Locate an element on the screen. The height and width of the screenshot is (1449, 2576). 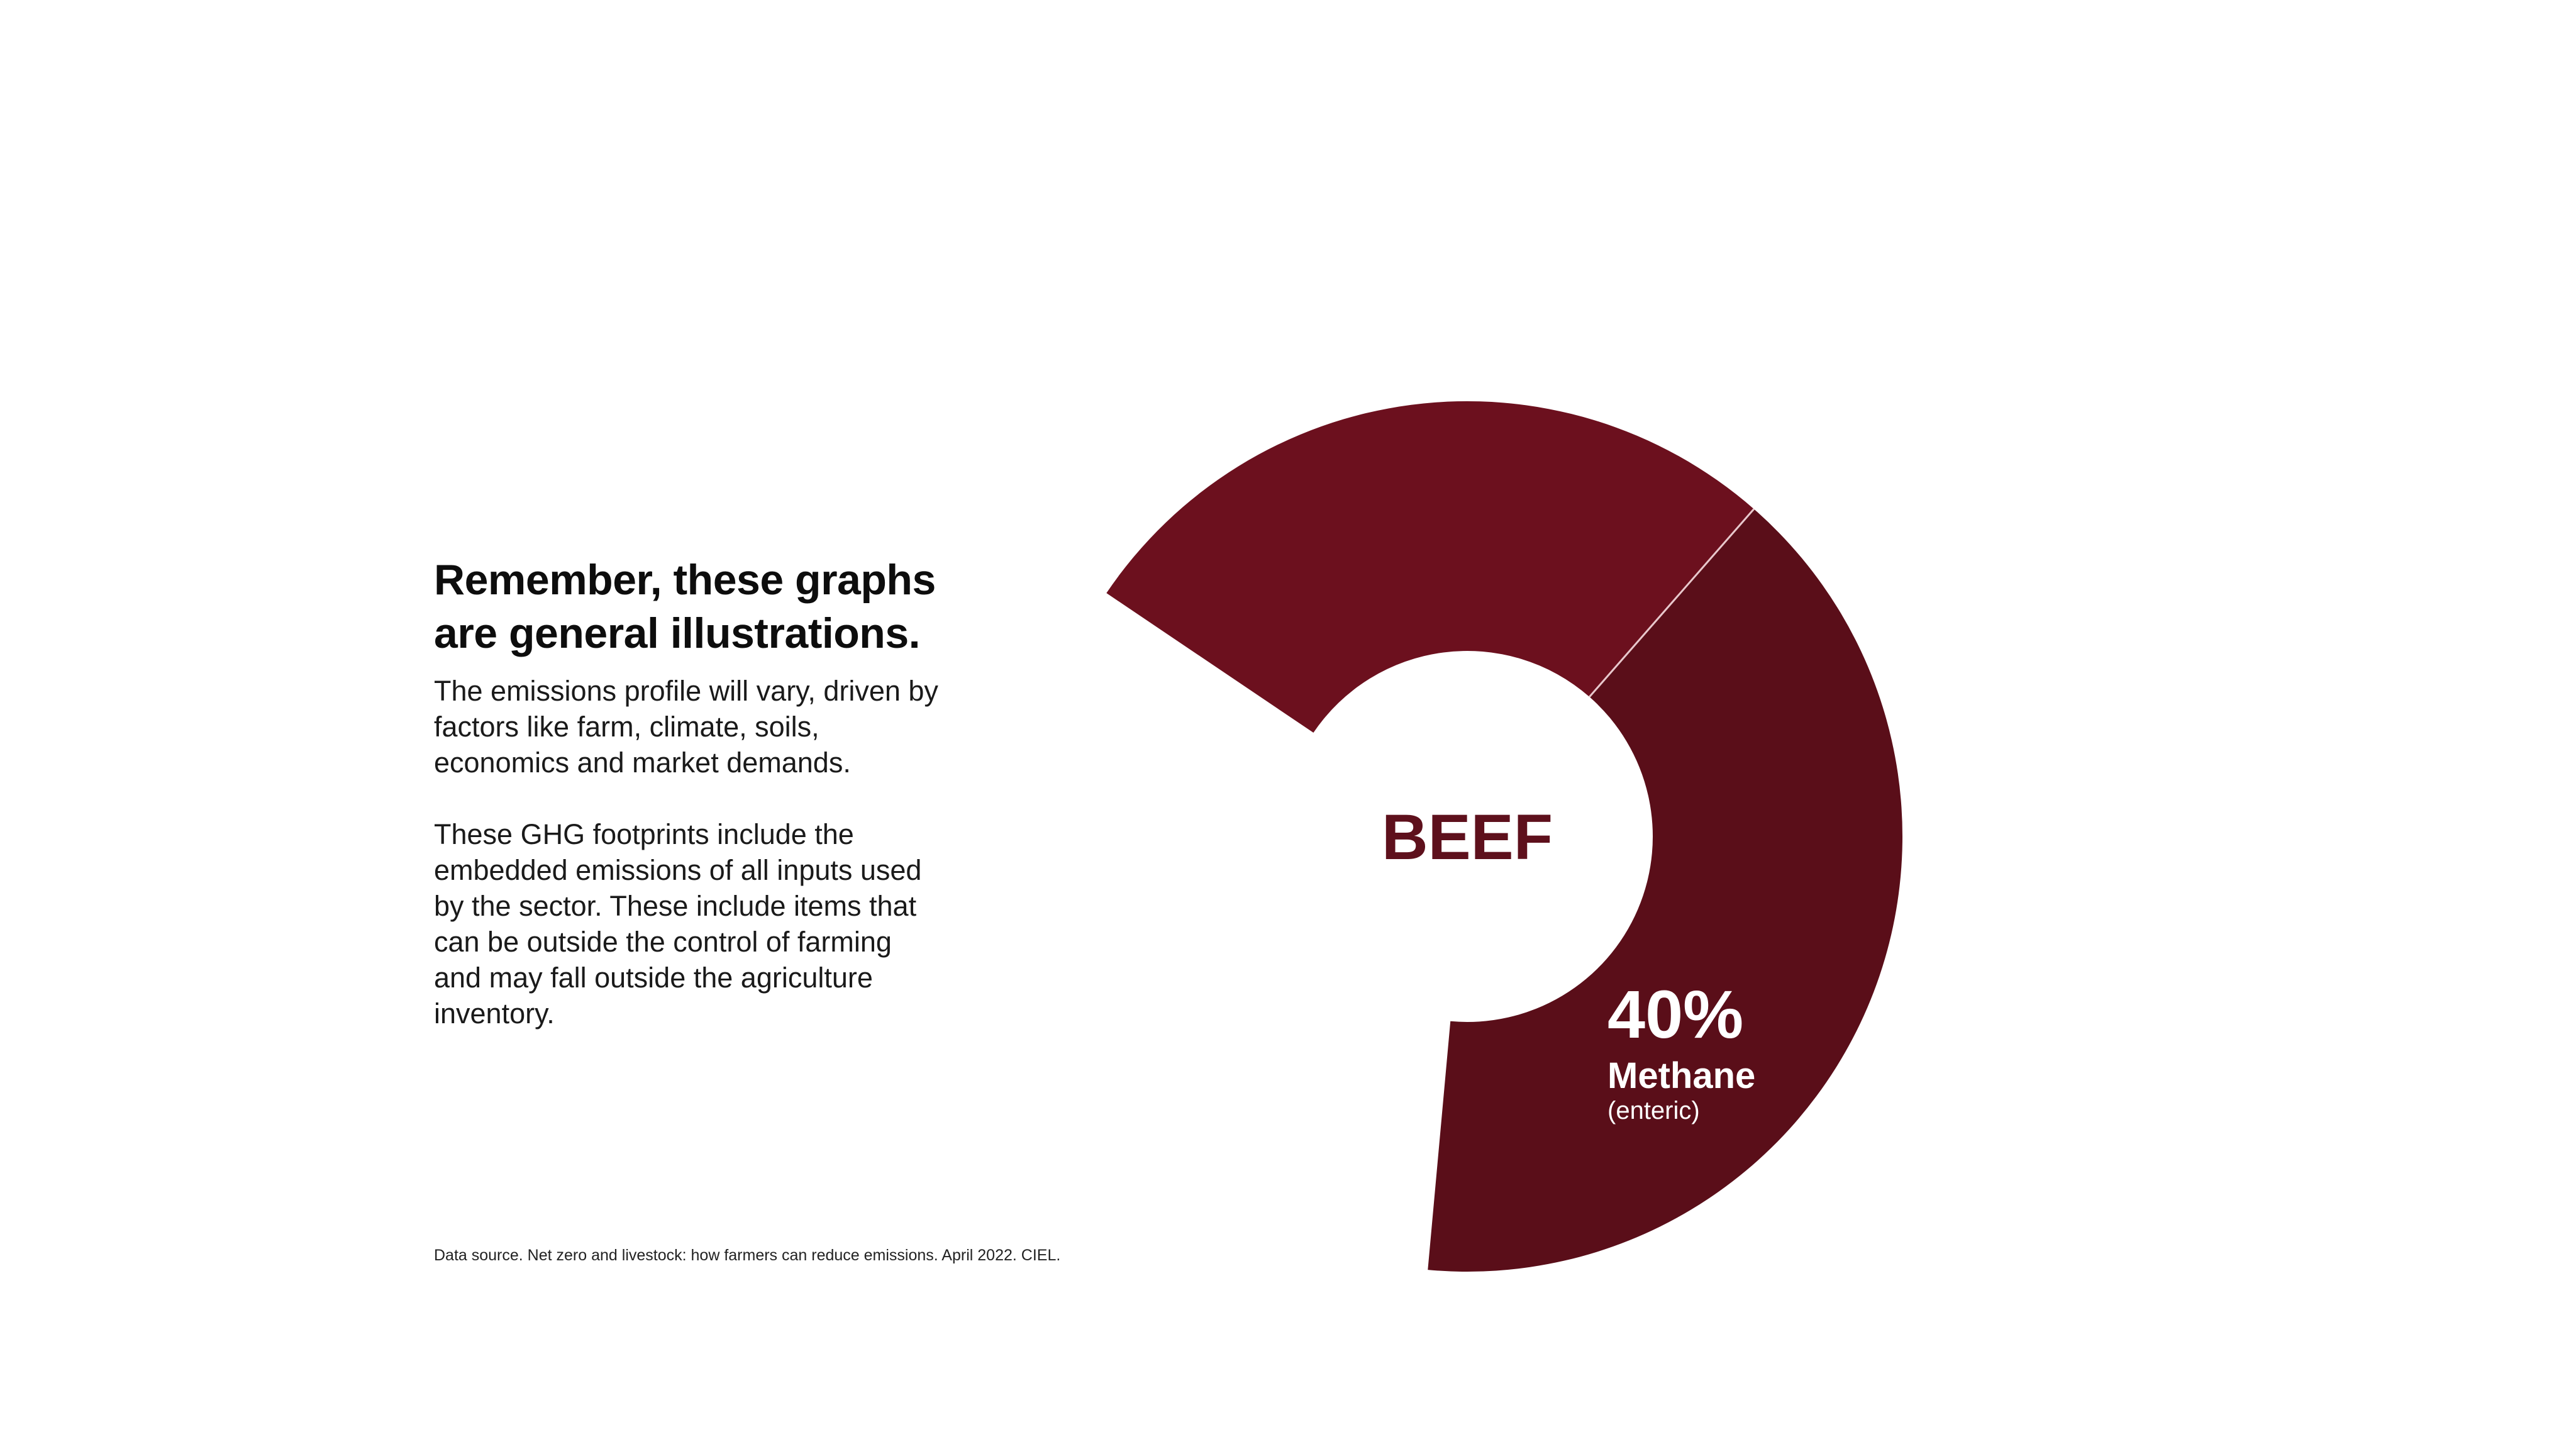
slice-methane-percent: 40% is located at coordinates (1675, 1014).